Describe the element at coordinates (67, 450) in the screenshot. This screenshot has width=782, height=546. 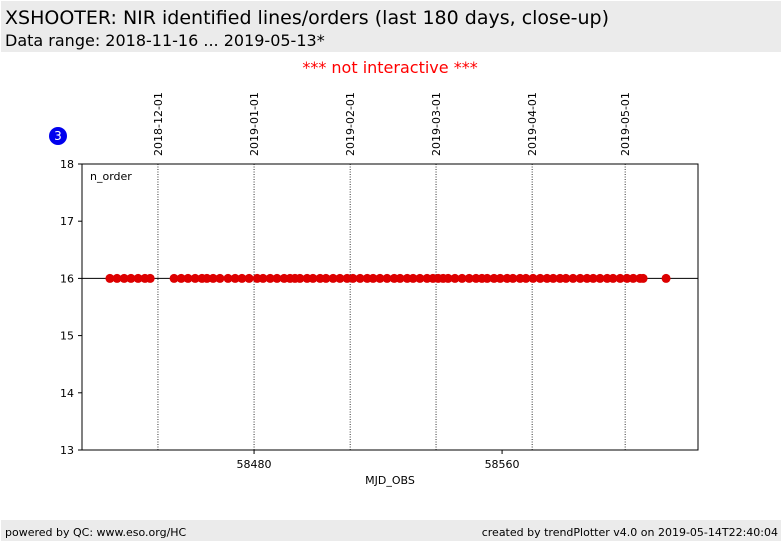
I see `y-tick-label: 13` at that location.